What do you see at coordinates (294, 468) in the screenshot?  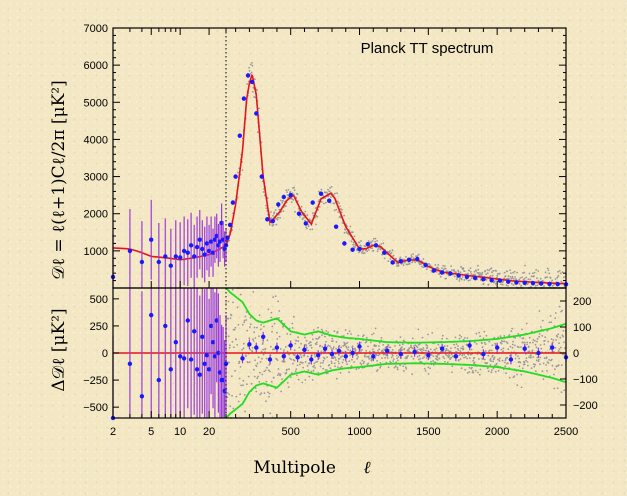 I see `x-axis-label: Multipole` at bounding box center [294, 468].